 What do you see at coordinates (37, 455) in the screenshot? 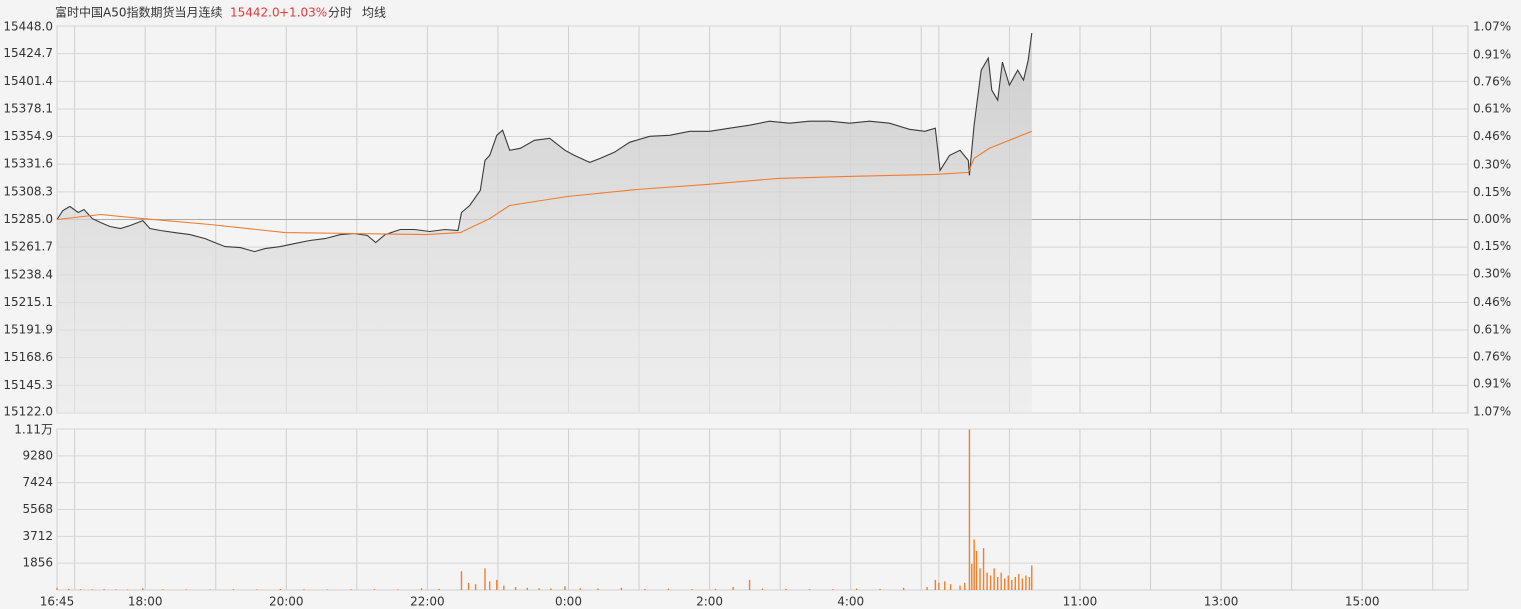
I see `volume-tick-label: 9280` at bounding box center [37, 455].